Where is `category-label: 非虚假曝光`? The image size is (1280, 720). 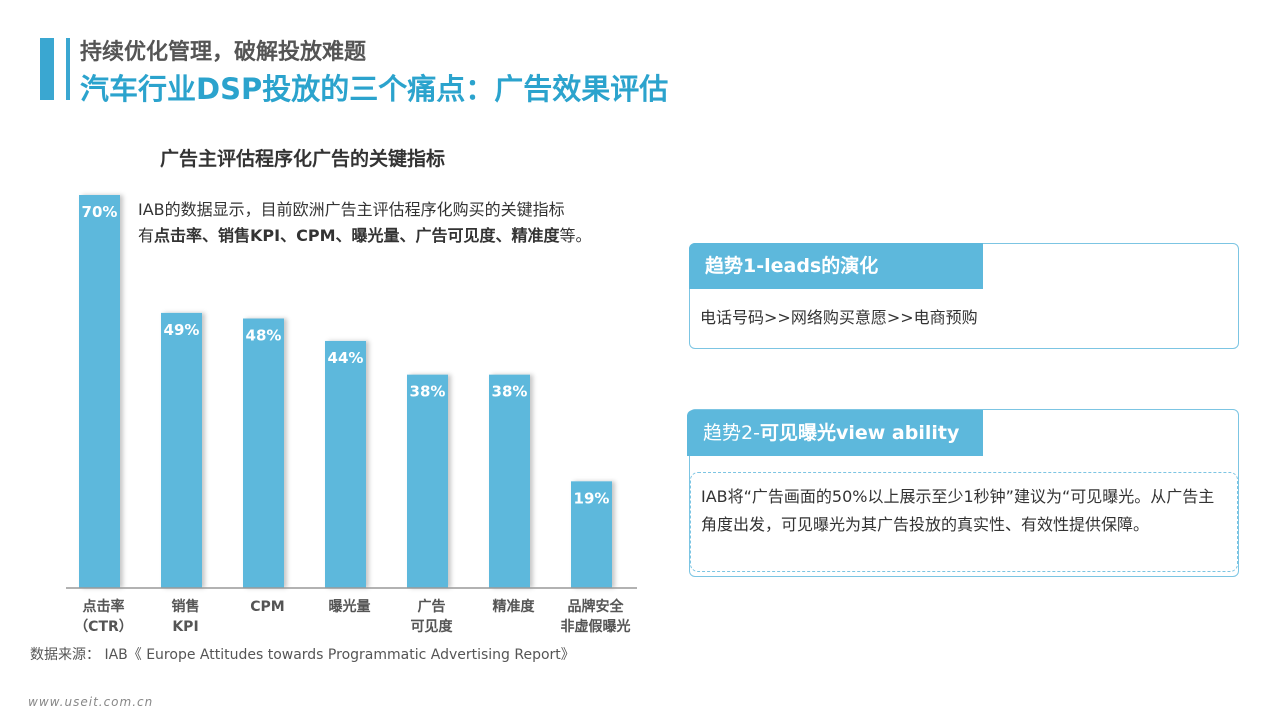 category-label: 非虚假曝光 is located at coordinates (596, 626).